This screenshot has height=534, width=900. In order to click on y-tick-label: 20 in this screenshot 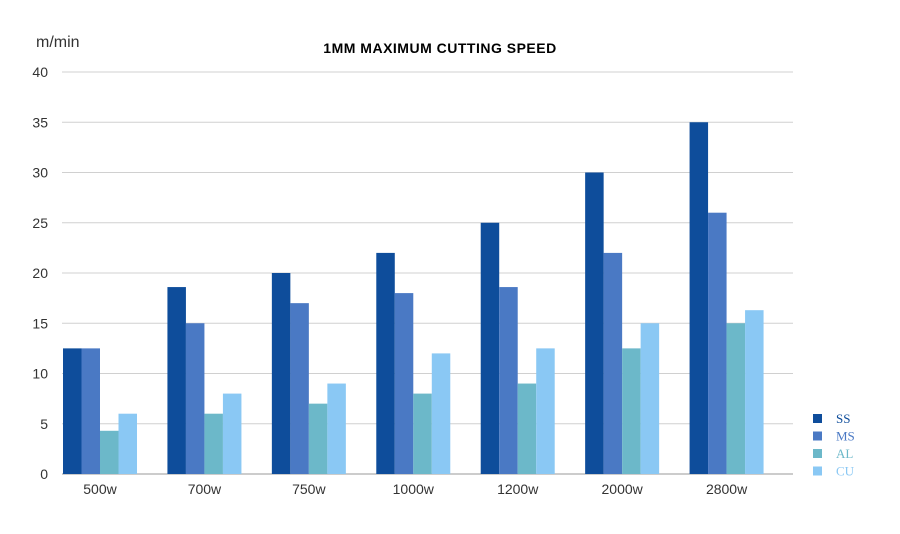, I will do `click(40, 273)`.